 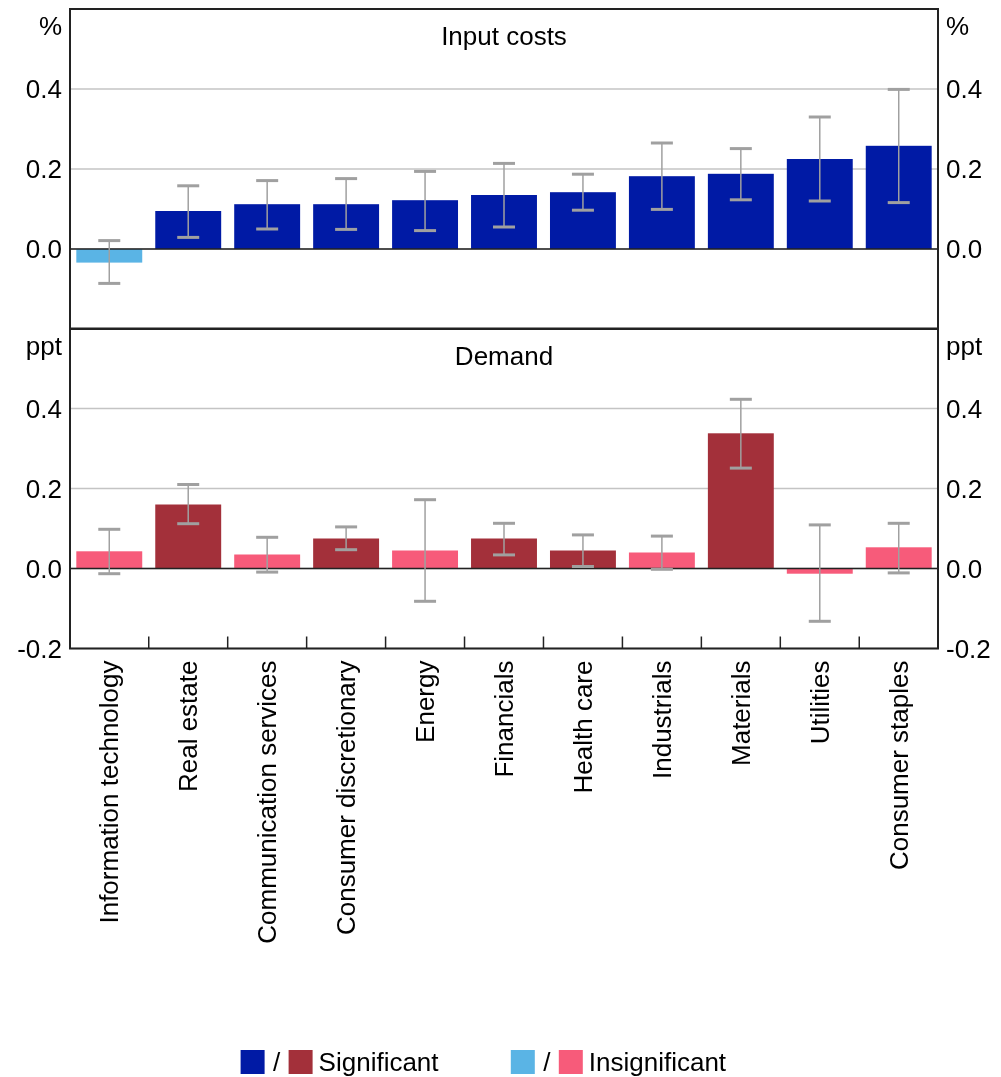 What do you see at coordinates (504, 719) in the screenshot?
I see `x-tick-label: Financials` at bounding box center [504, 719].